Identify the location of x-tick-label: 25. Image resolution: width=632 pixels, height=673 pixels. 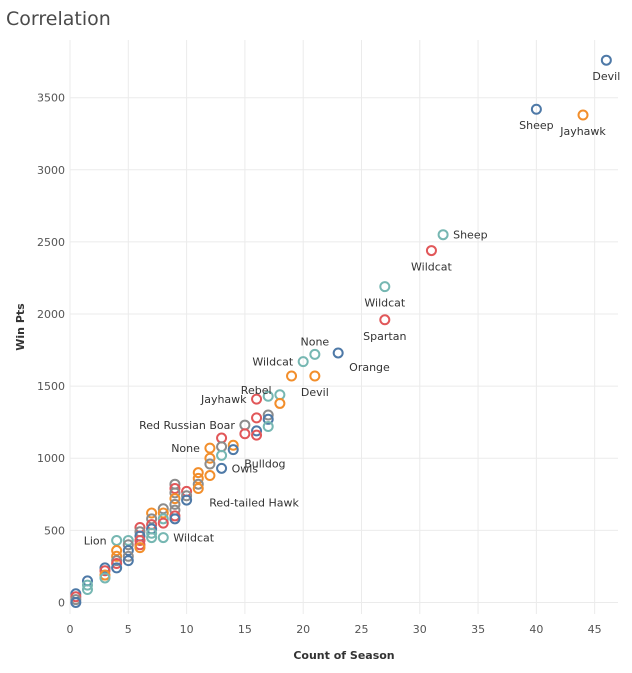
(361, 629).